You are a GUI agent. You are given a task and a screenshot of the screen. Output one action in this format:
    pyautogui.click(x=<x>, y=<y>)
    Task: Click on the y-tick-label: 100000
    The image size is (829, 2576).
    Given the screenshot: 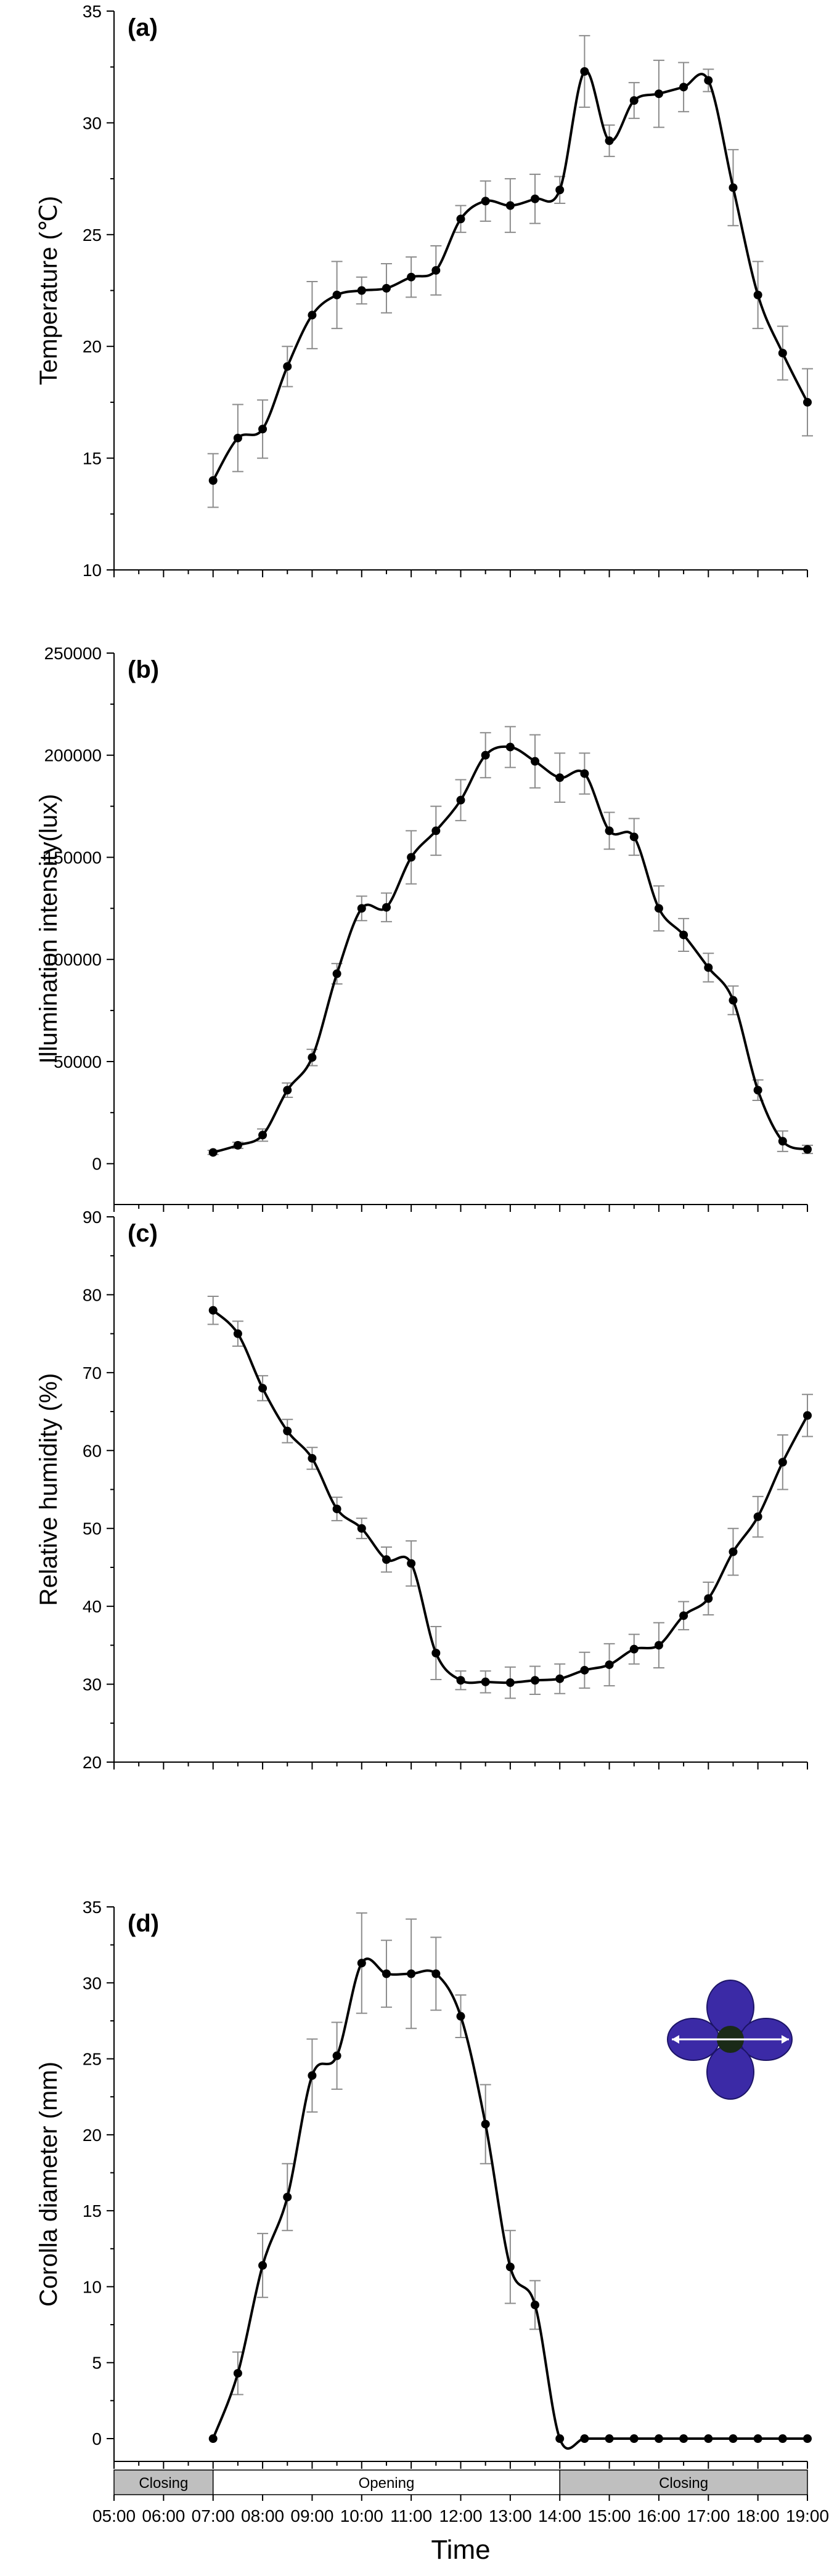 What is the action you would take?
    pyautogui.click(x=73, y=959)
    